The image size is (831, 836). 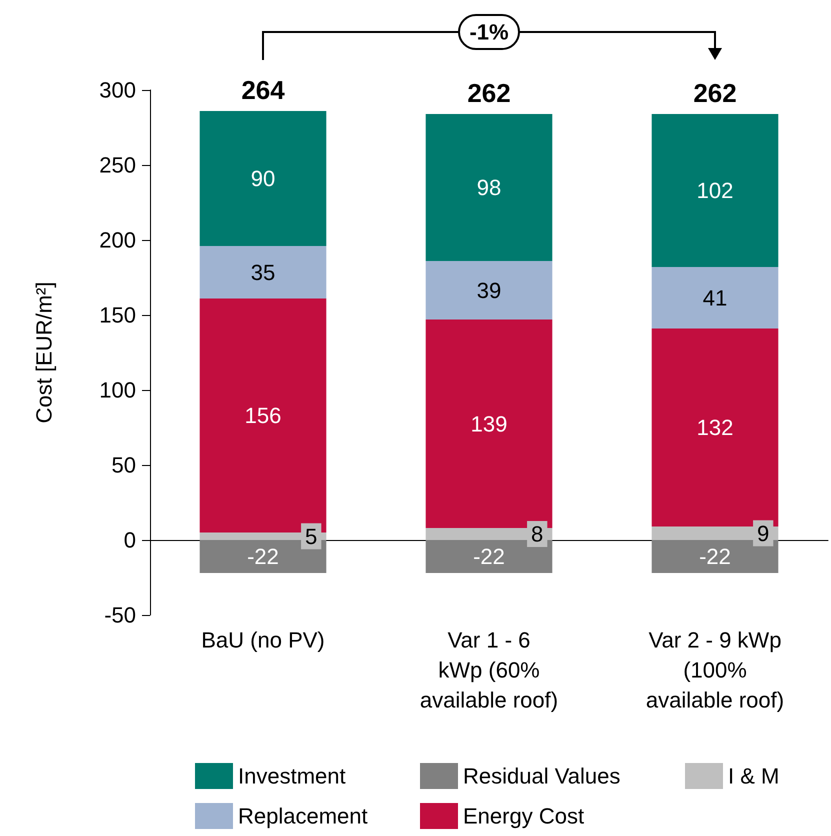 What do you see at coordinates (303, 816) in the screenshot?
I see `legend-label: Replacement` at bounding box center [303, 816].